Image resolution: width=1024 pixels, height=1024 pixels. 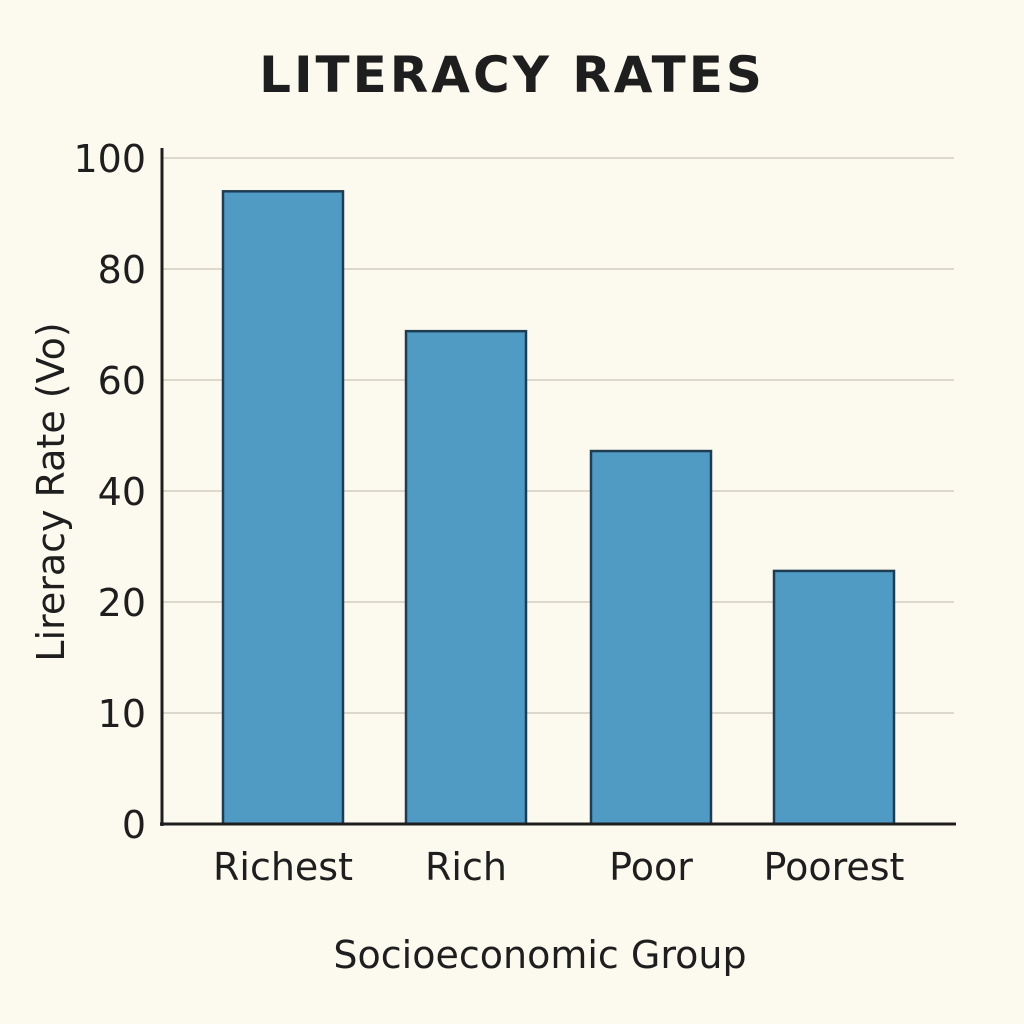 What do you see at coordinates (109, 159) in the screenshot?
I see `y-tick-label: 100` at bounding box center [109, 159].